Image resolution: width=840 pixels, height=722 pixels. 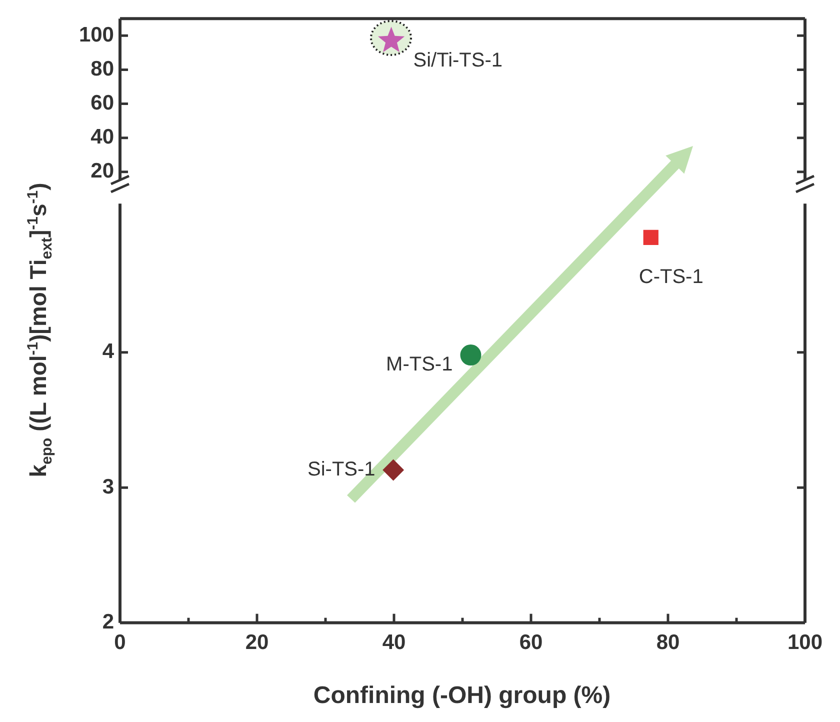 What do you see at coordinates (108, 352) in the screenshot?
I see `y-tick-label: 4` at bounding box center [108, 352].